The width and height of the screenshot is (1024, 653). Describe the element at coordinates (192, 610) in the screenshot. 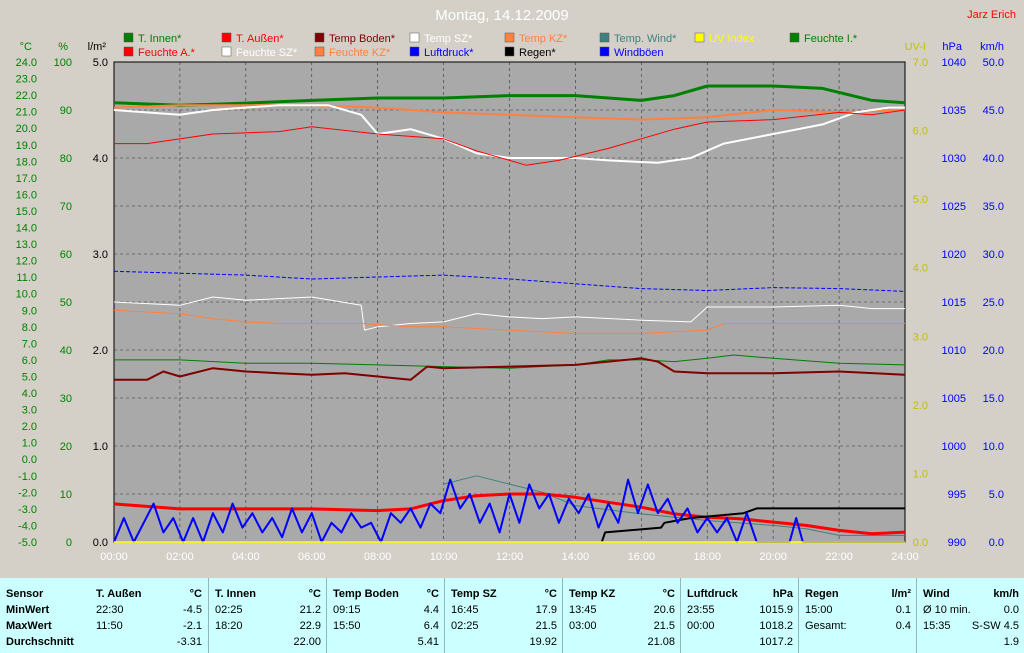

I see `stats-min-value: -4.5` at that location.